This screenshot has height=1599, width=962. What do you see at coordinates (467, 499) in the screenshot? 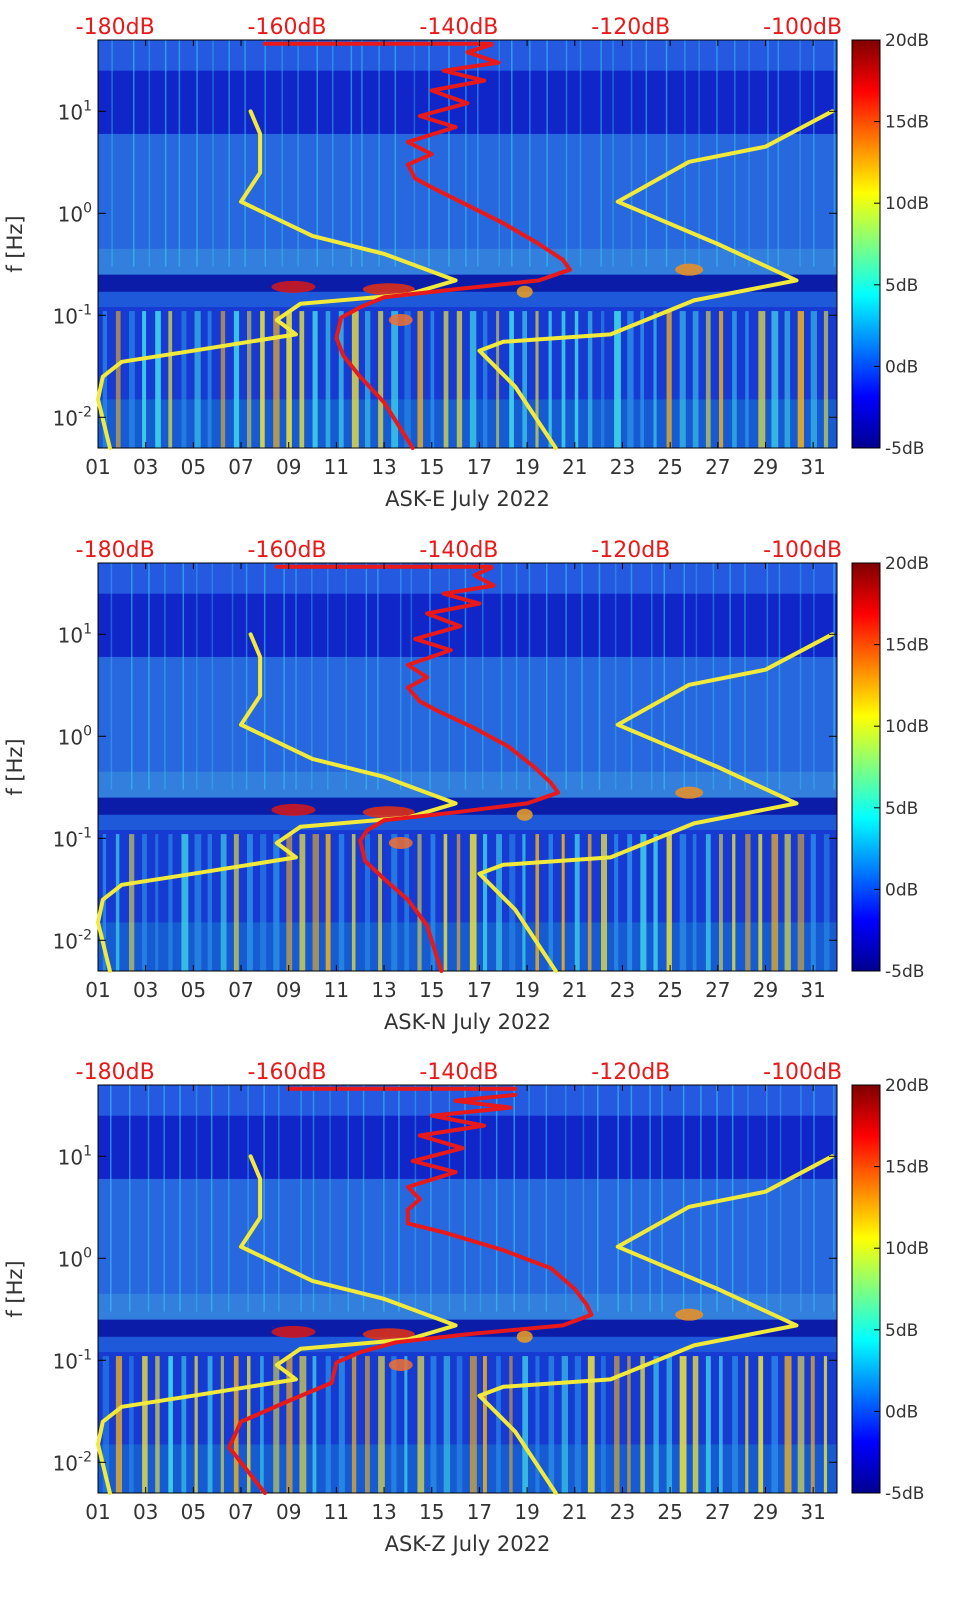
I see `x-axis-label: ASK-E July 2022` at bounding box center [467, 499].